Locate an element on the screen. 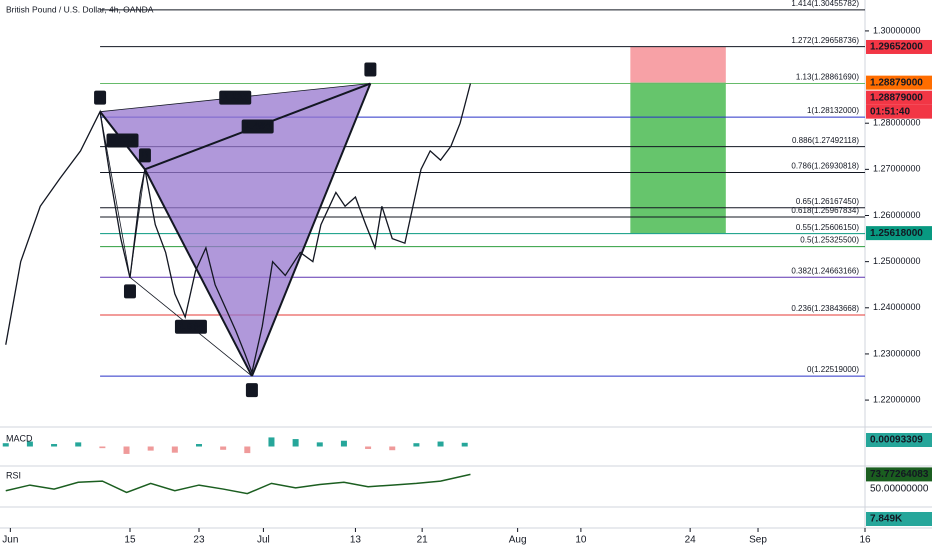 This screenshot has width=932, height=550. point-label: A is located at coordinates (130, 291).